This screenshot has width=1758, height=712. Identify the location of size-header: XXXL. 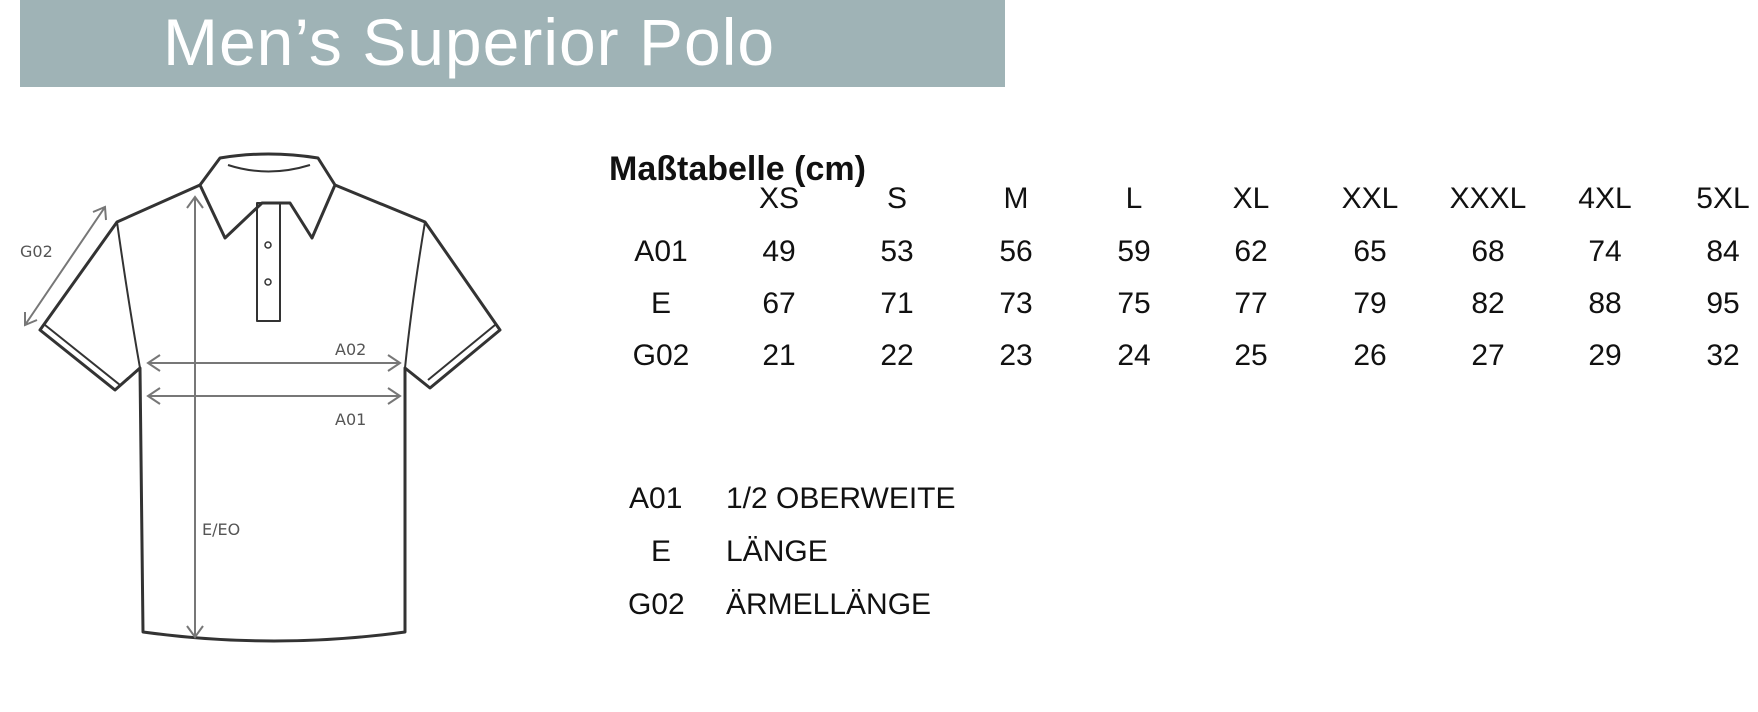
(1488, 198).